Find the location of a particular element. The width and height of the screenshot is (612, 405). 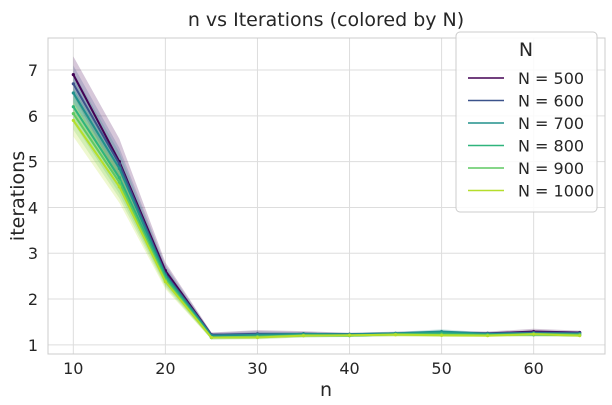

x-axis-label: n is located at coordinates (326, 390).